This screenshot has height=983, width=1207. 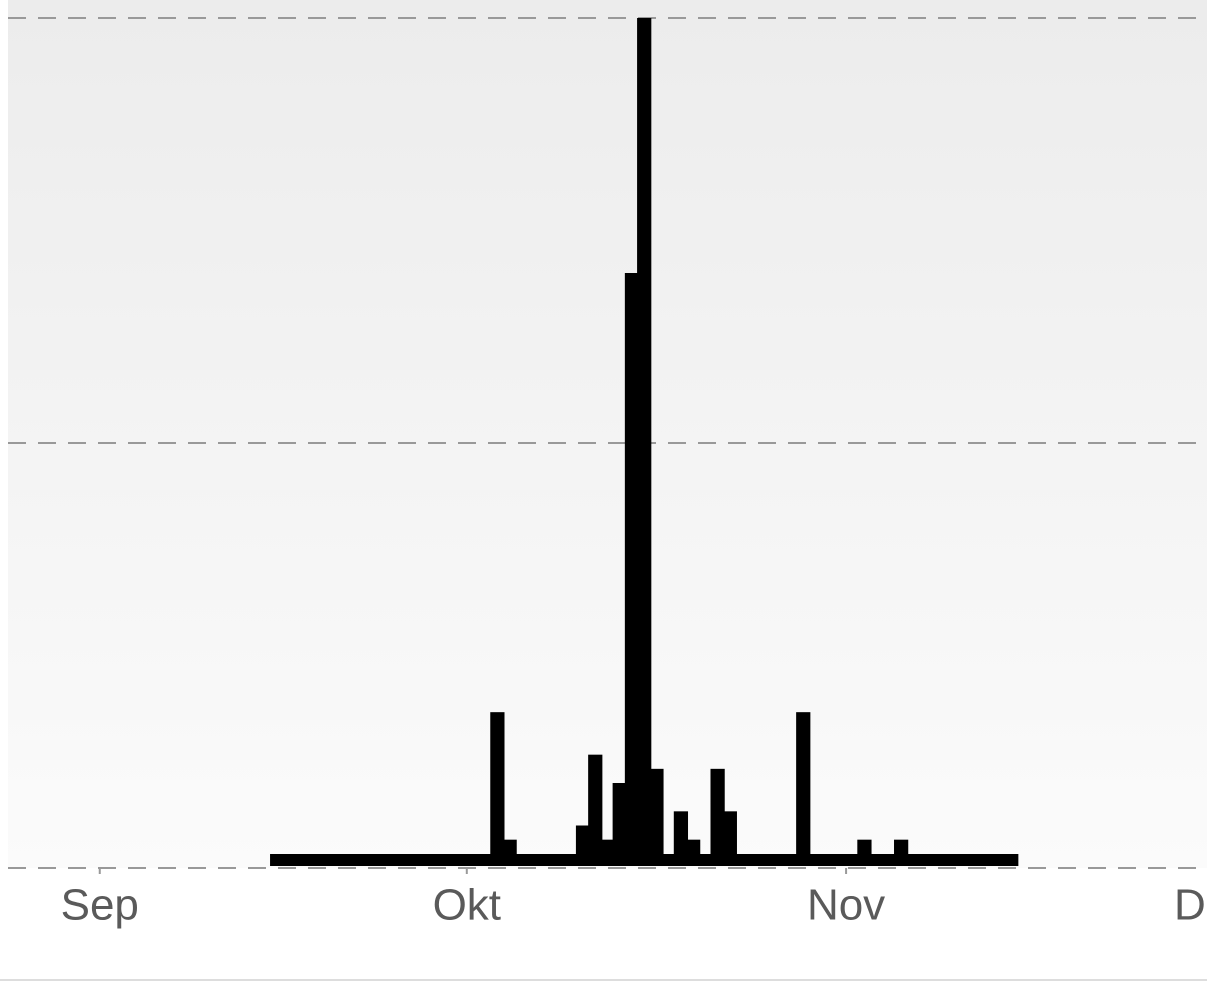 What do you see at coordinates (1190, 905) in the screenshot?
I see `x-tick-label: Dez` at bounding box center [1190, 905].